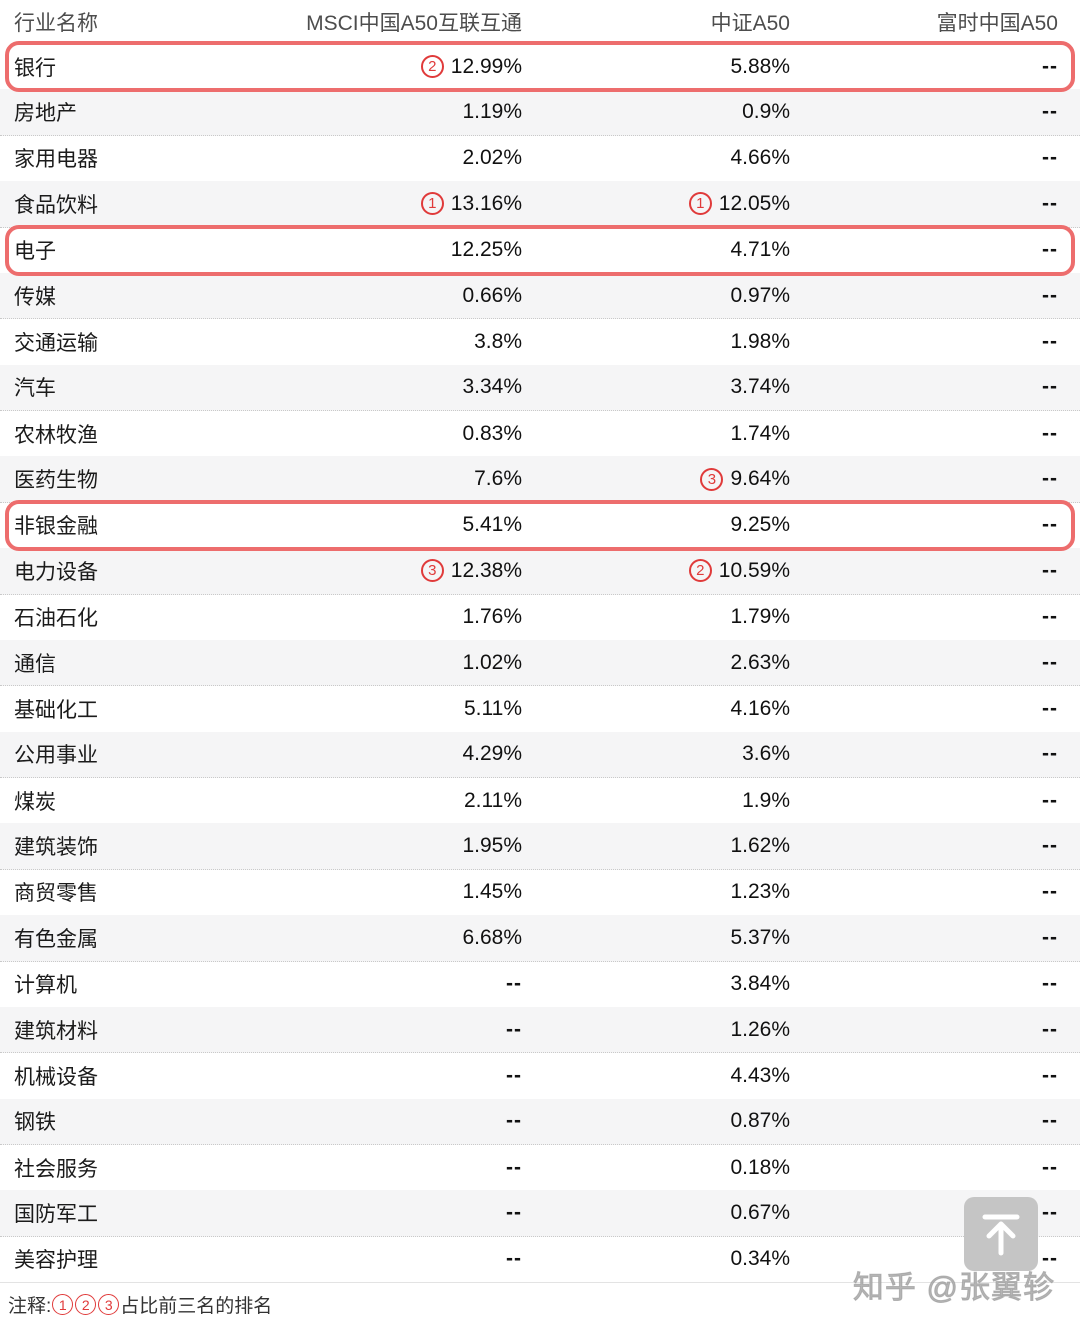  Describe the element at coordinates (56, 343) in the screenshot. I see `industry-name: 交通运输` at that location.